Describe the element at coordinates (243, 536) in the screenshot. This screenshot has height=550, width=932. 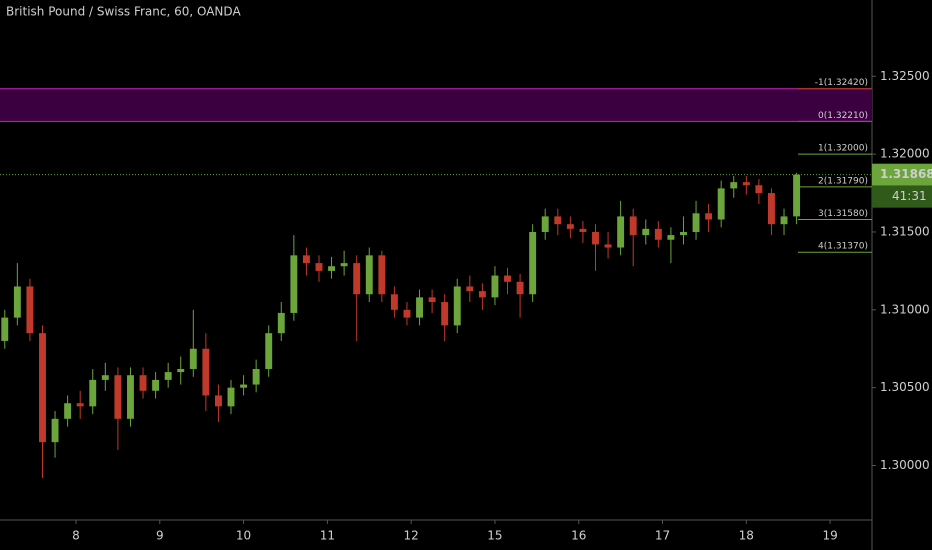
I see `x-tick-label: 10` at that location.